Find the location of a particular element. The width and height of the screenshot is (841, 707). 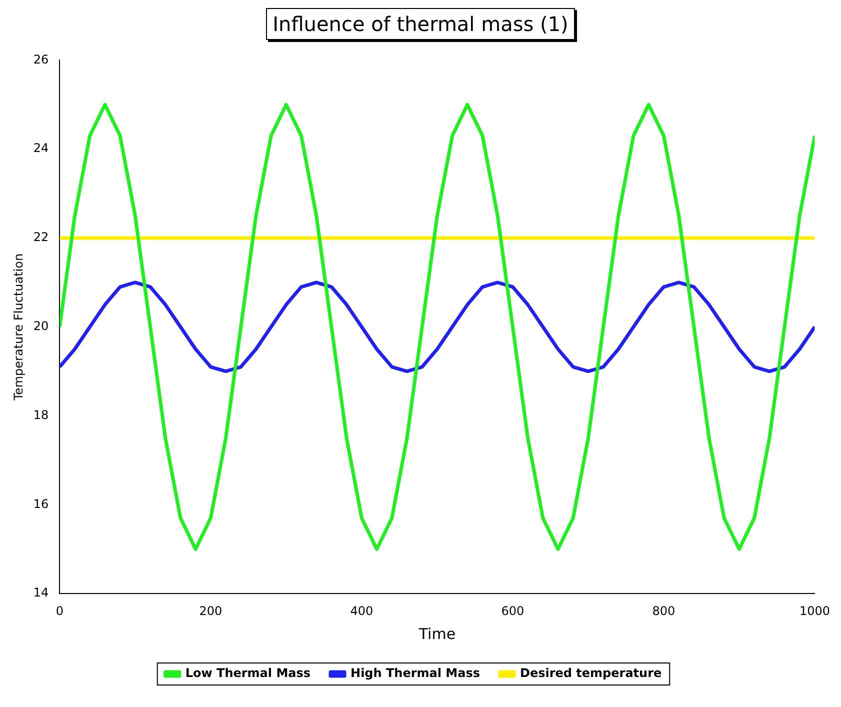

y-axis-title: Temperature Fluctuation is located at coordinates (18, 327).